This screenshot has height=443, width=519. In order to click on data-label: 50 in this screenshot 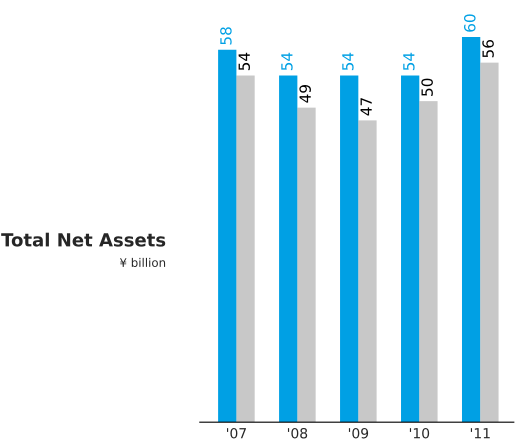, I will do `click(427, 87)`.